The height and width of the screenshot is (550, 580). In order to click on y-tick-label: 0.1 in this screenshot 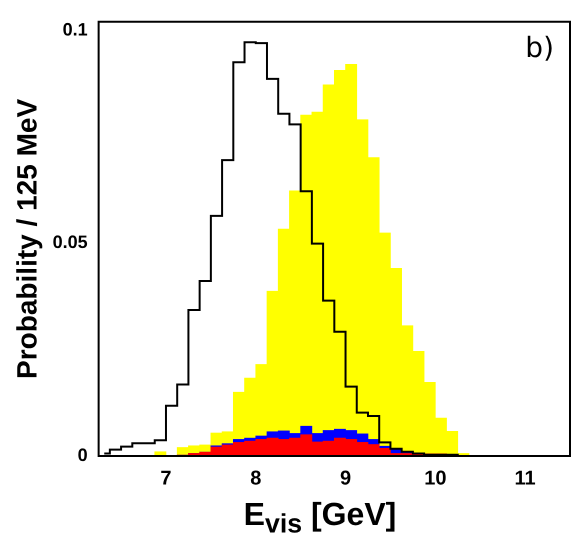, I will do `click(75, 29)`.